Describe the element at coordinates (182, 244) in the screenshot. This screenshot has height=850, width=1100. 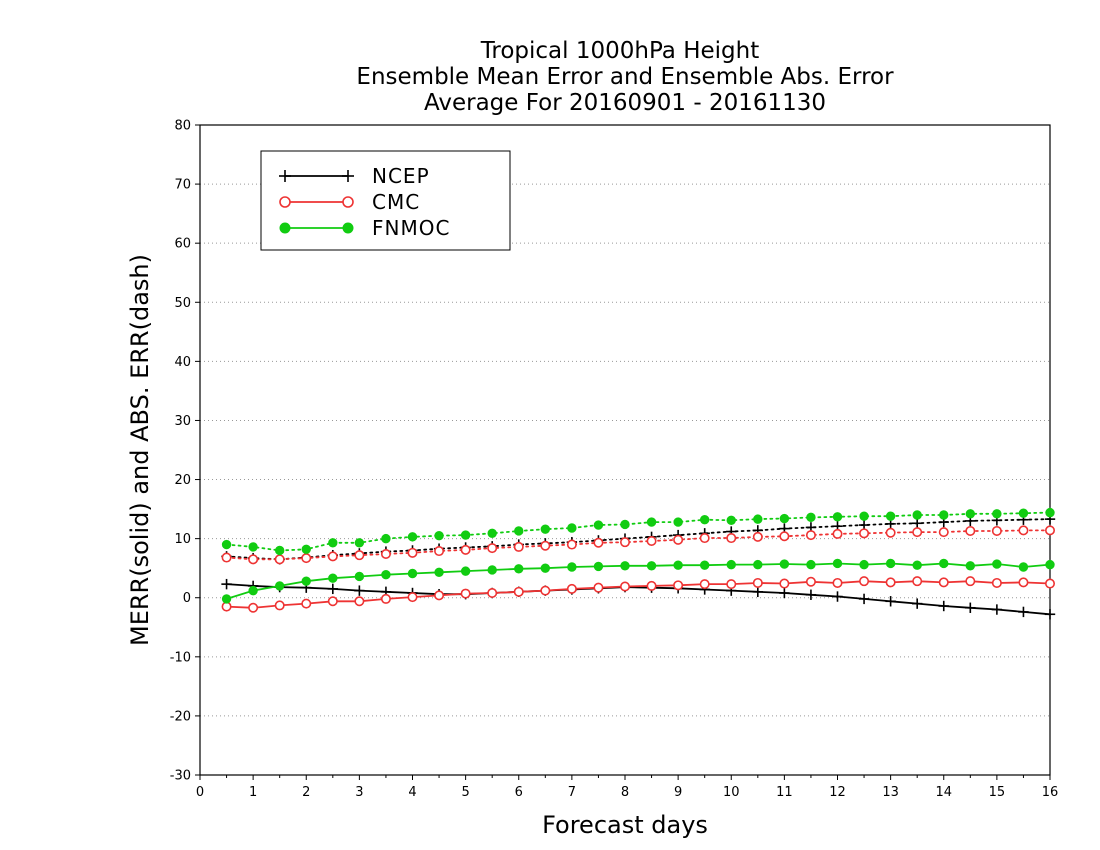
I see `y-tick-label: 60` at that location.